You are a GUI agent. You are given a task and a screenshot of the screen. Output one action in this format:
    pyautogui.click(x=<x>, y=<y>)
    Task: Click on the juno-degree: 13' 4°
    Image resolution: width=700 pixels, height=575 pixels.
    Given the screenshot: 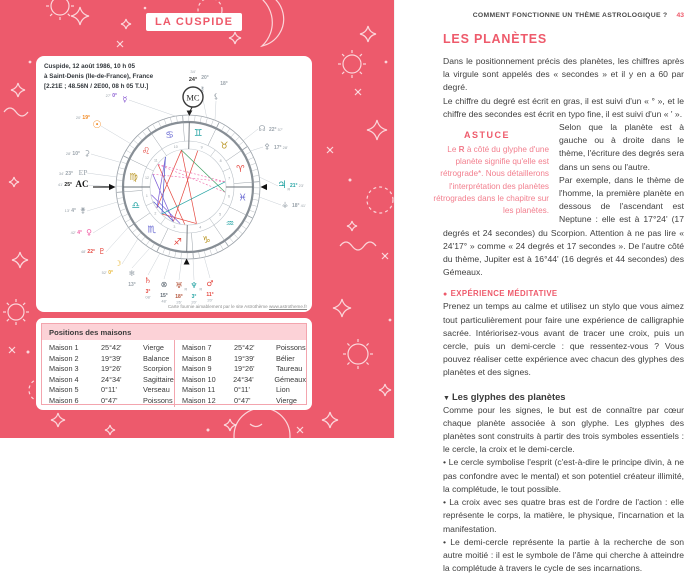 What is the action you would take?
    pyautogui.click(x=70, y=211)
    